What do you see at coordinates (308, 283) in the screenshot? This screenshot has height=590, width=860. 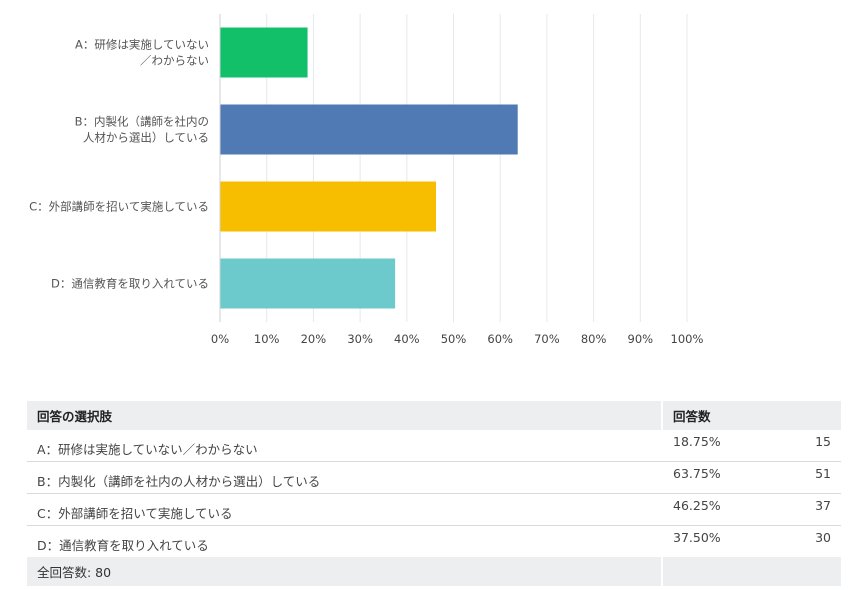 I see `bar-d` at bounding box center [308, 283].